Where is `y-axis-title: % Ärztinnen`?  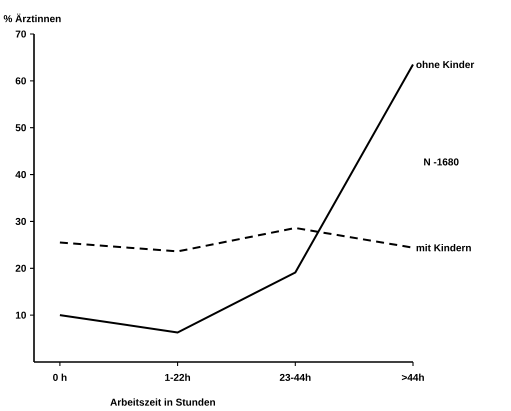
y-axis-title: % Ärztinnen is located at coordinates (32, 18).